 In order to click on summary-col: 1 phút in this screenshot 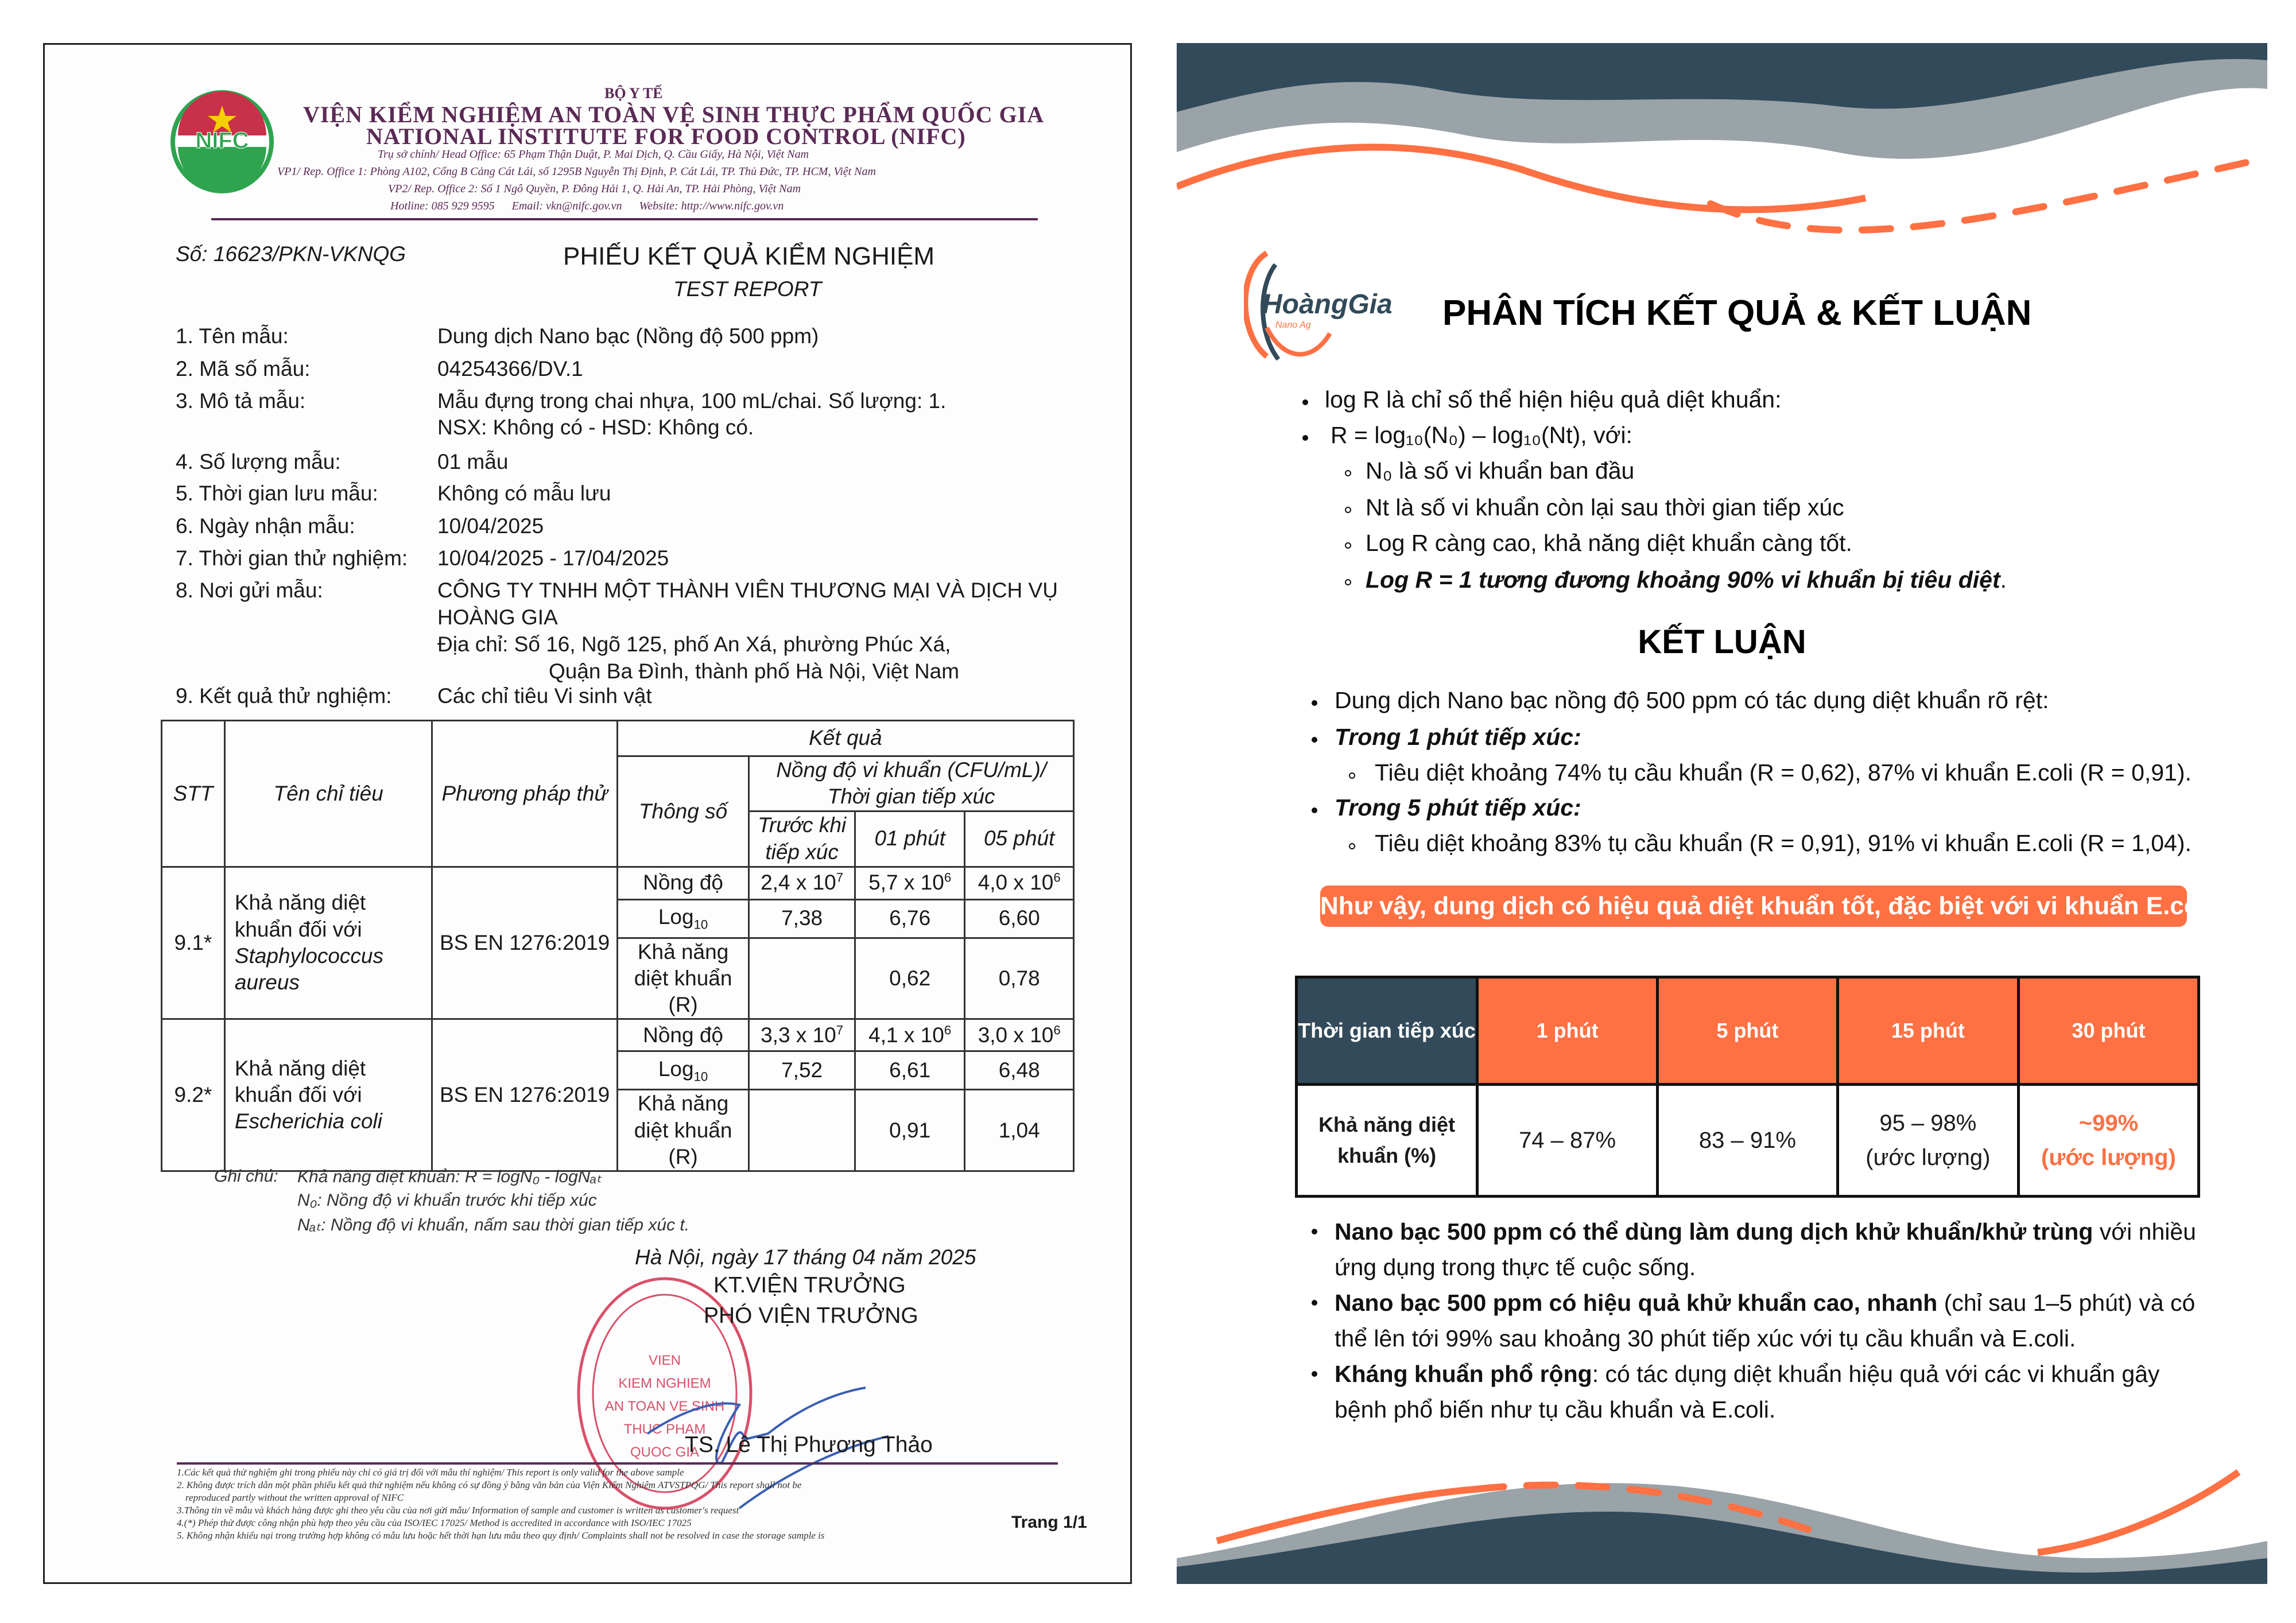, I will do `click(1567, 1031)`.